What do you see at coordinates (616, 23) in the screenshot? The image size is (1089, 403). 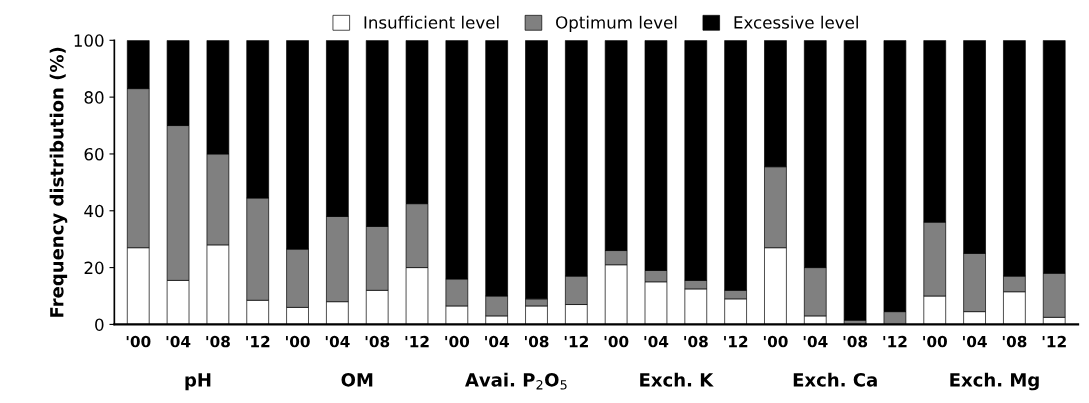 I see `legend-label: Optimum level` at bounding box center [616, 23].